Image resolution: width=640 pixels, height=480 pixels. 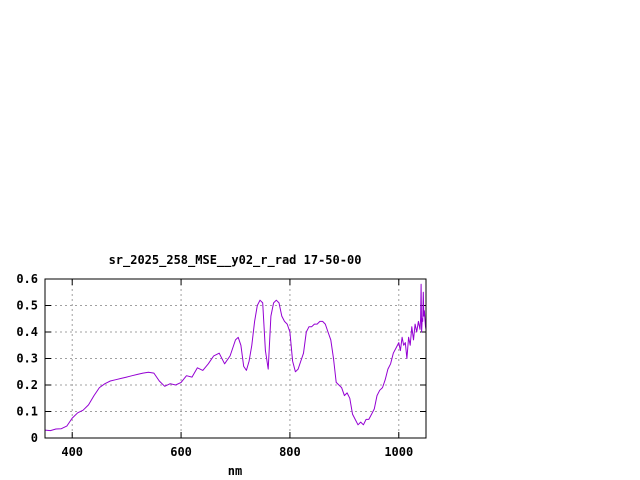 I want to click on y-tick-label: 0.5, so click(x=27, y=306).